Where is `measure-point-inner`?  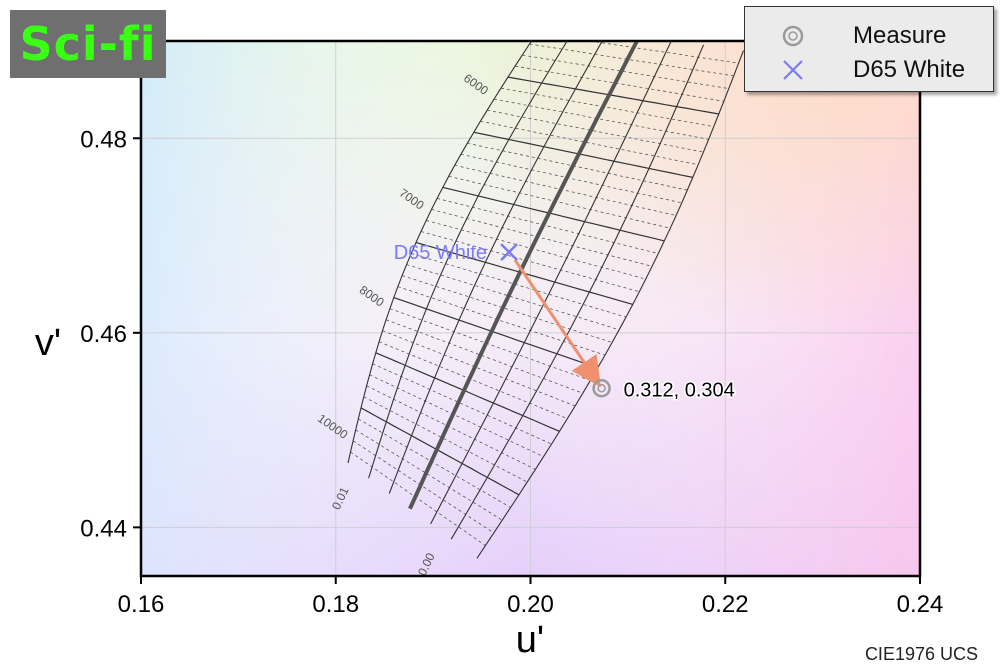
measure-point-inner is located at coordinates (601, 388).